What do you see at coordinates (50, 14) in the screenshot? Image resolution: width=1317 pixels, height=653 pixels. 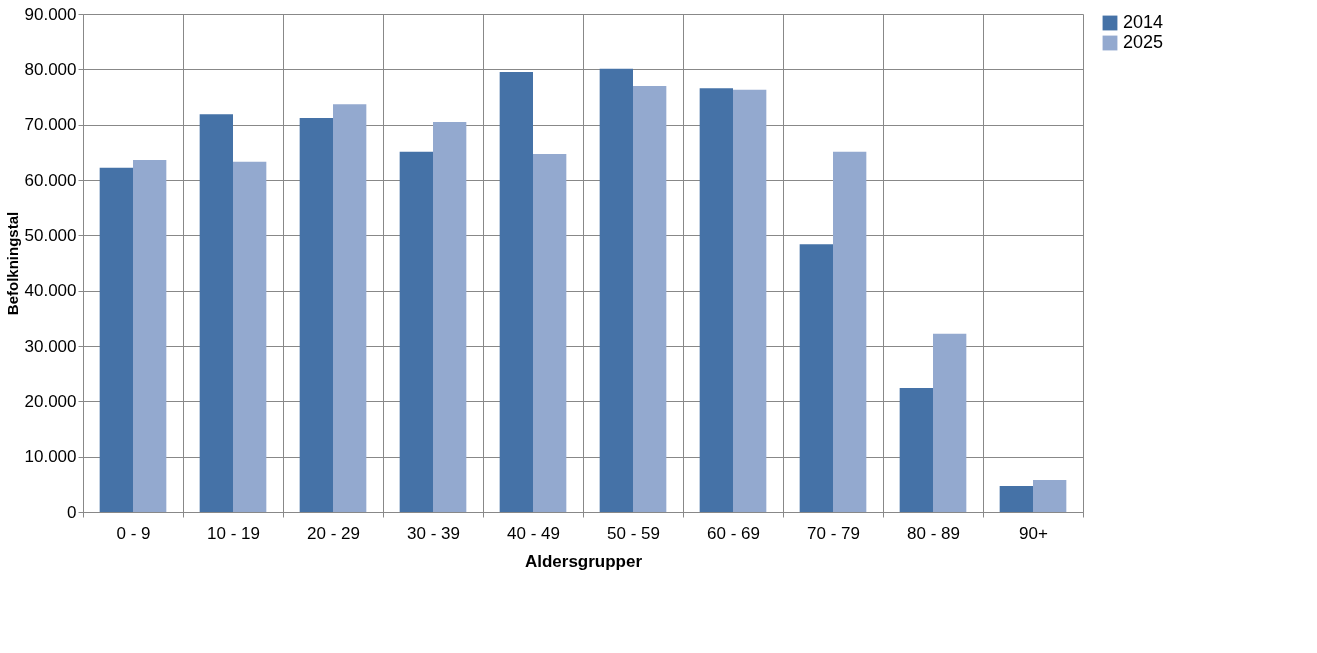 I see `y-tick-label: 90.000` at bounding box center [50, 14].